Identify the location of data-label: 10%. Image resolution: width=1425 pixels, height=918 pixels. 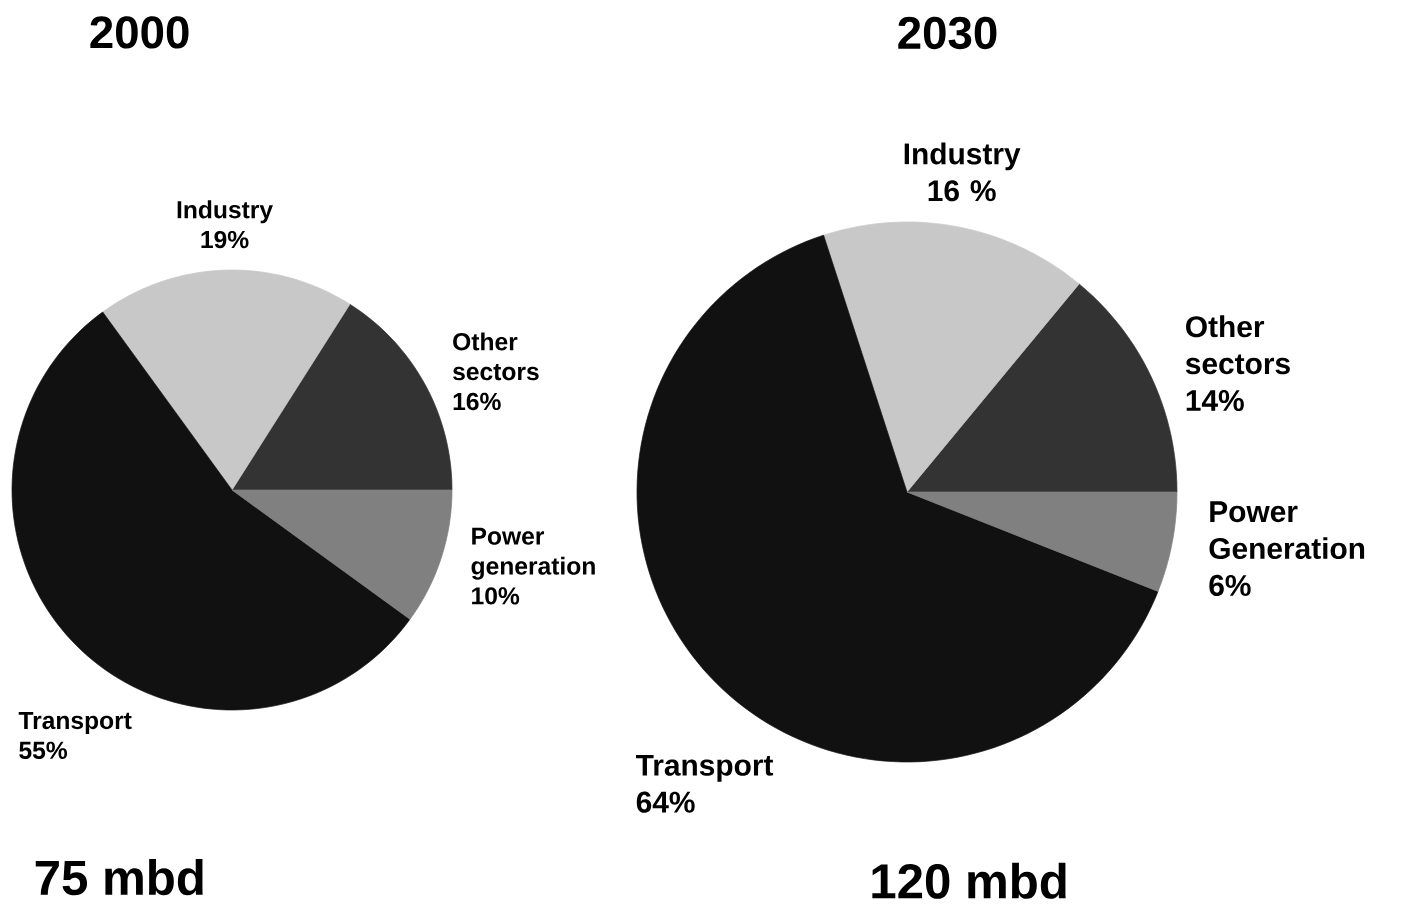
(496, 596).